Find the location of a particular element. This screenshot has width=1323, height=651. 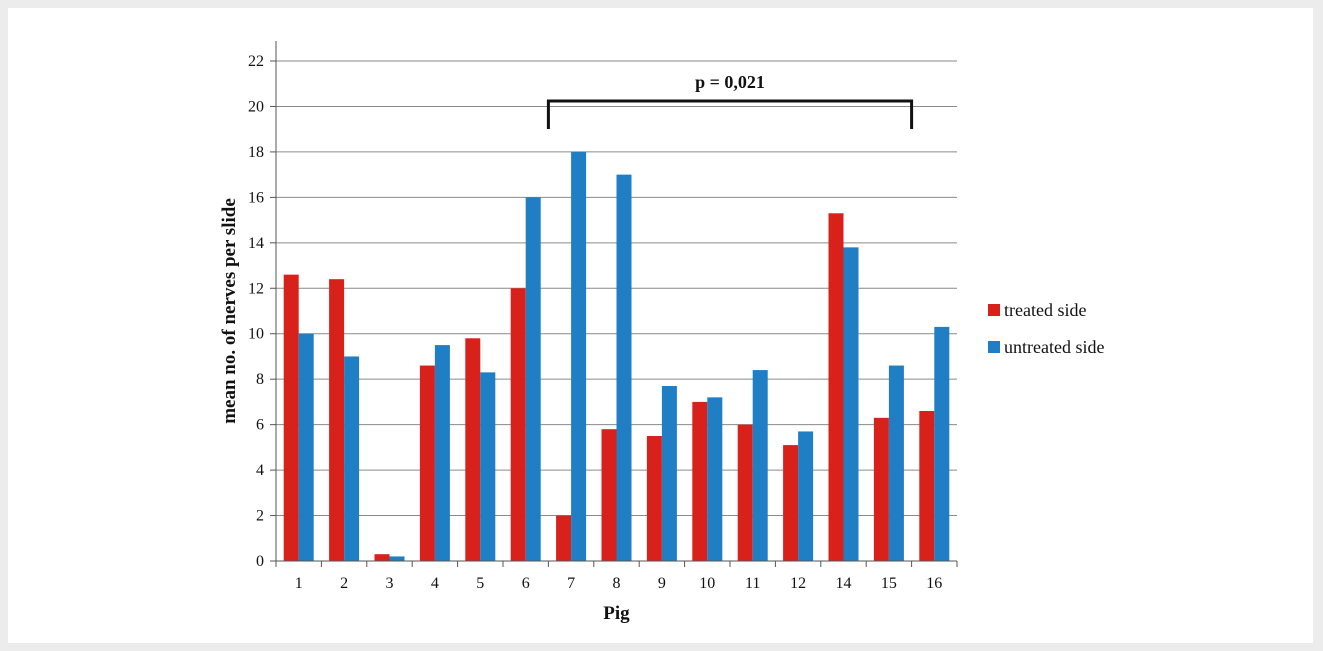

y-tick-label: 0 is located at coordinates (260, 561).